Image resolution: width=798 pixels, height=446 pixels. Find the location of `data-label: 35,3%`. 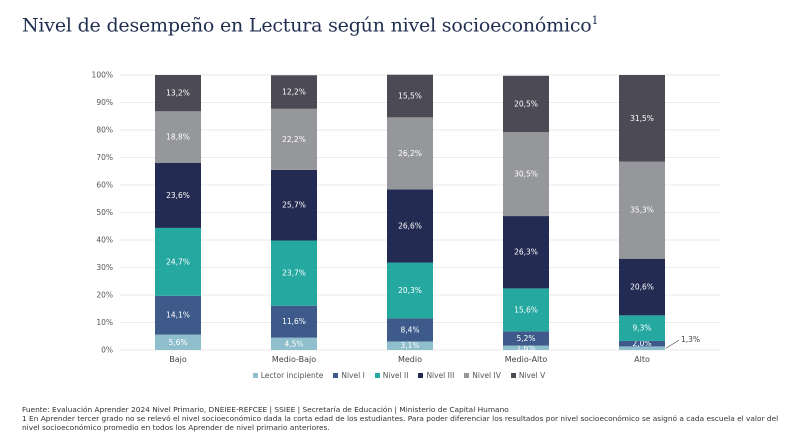

data-label: 35,3% is located at coordinates (642, 210).